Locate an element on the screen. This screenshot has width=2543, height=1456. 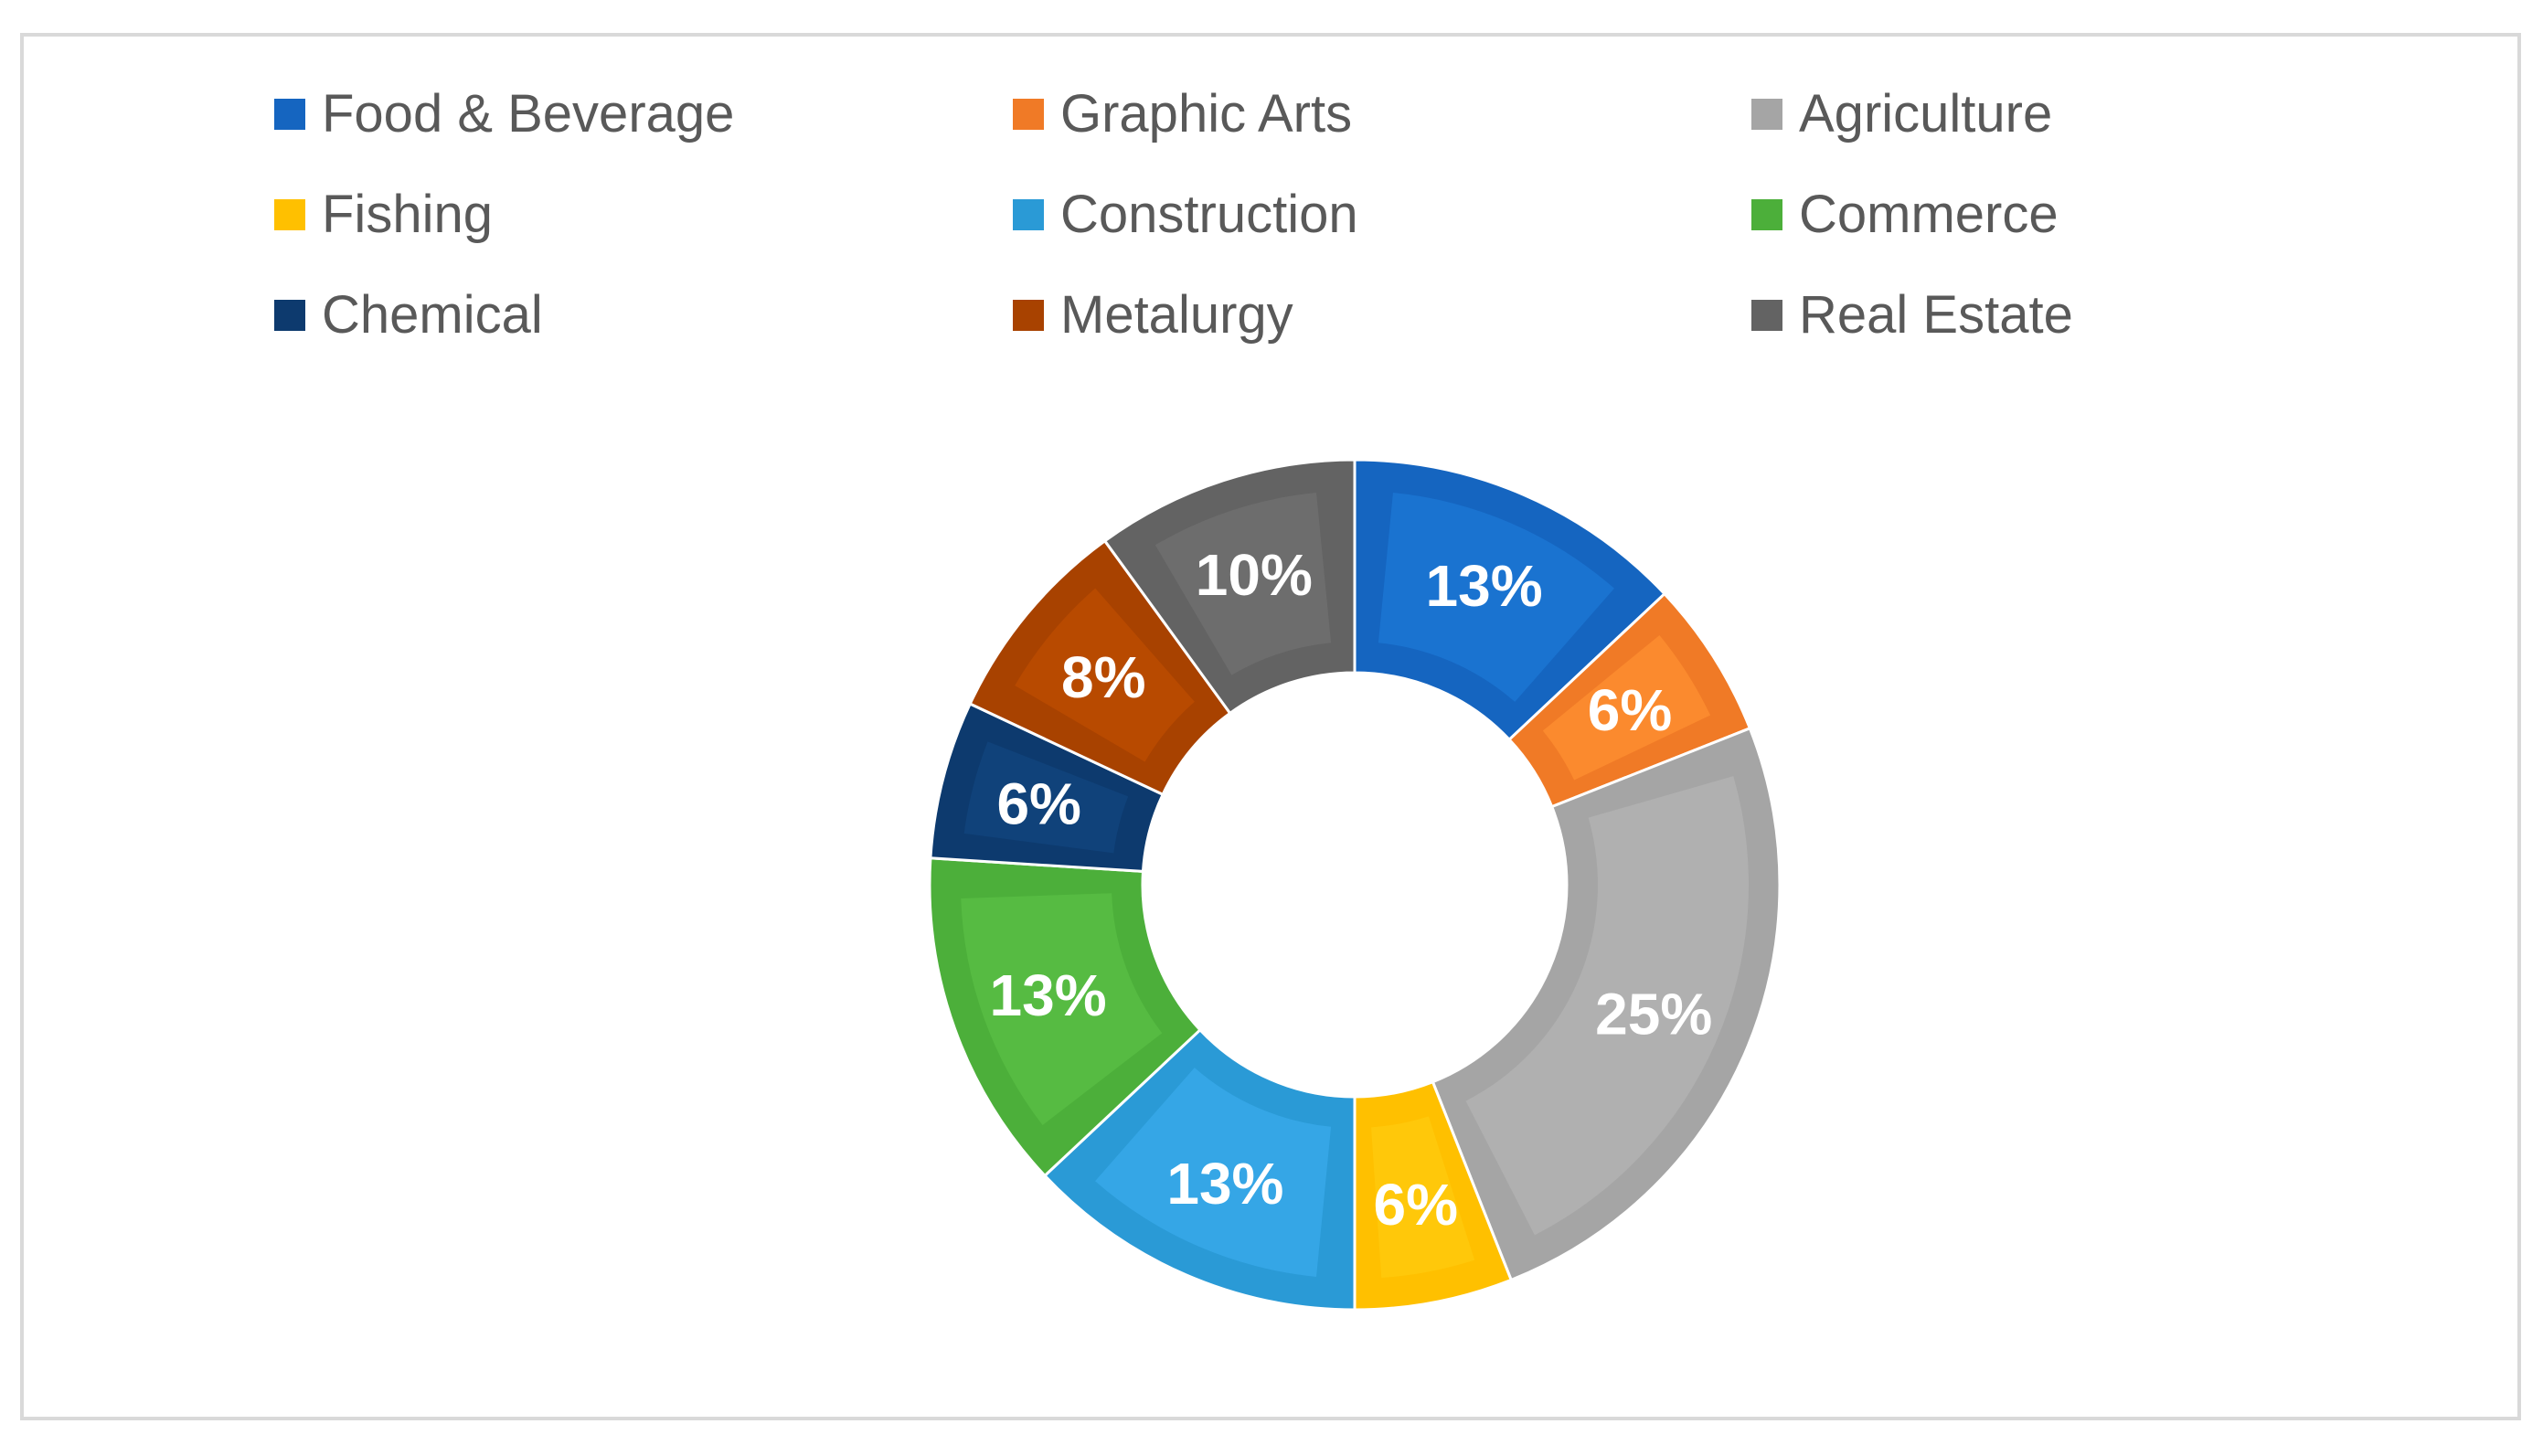
slice-fishing-bevel is located at coordinates (1423, 1198).